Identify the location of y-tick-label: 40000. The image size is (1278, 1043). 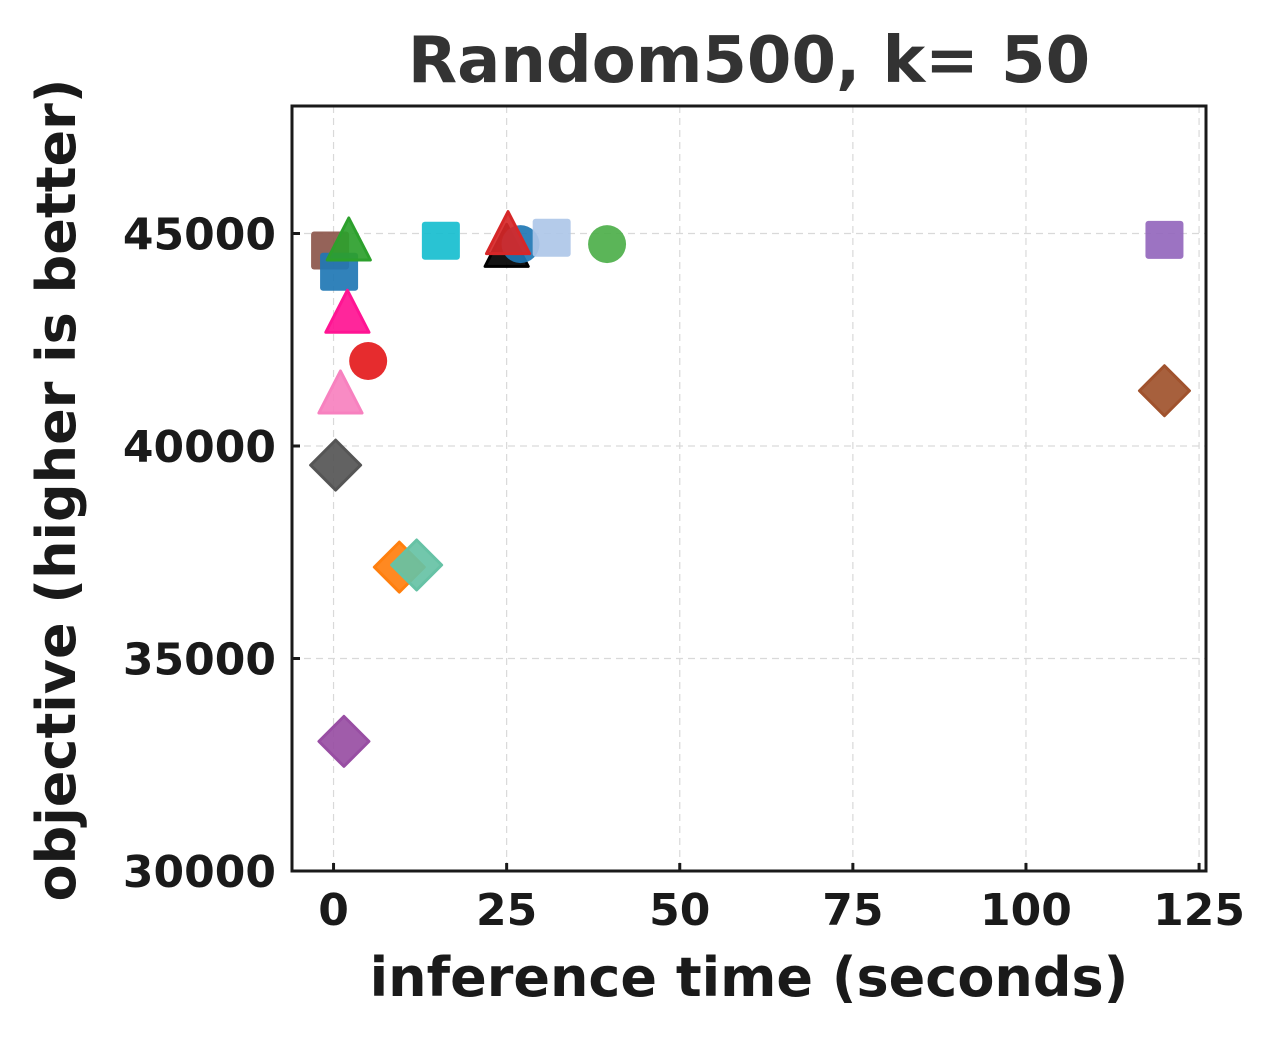
(199, 447).